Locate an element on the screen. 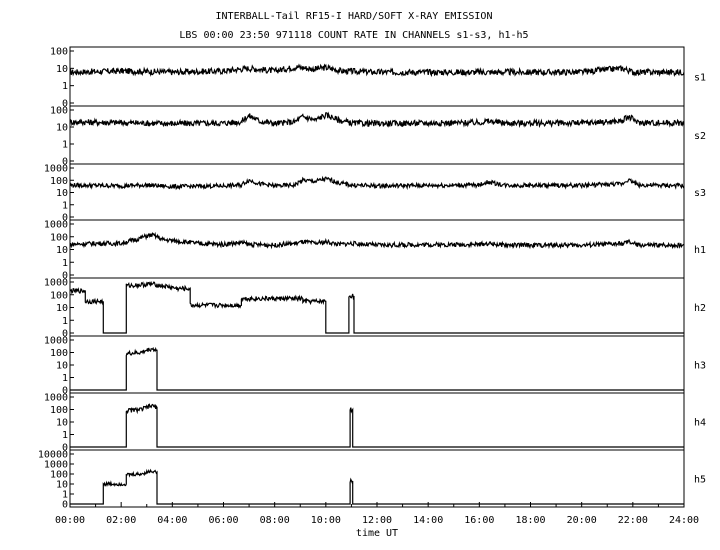 The width and height of the screenshot is (720, 550). channel-label-s1: s1 is located at coordinates (700, 78).